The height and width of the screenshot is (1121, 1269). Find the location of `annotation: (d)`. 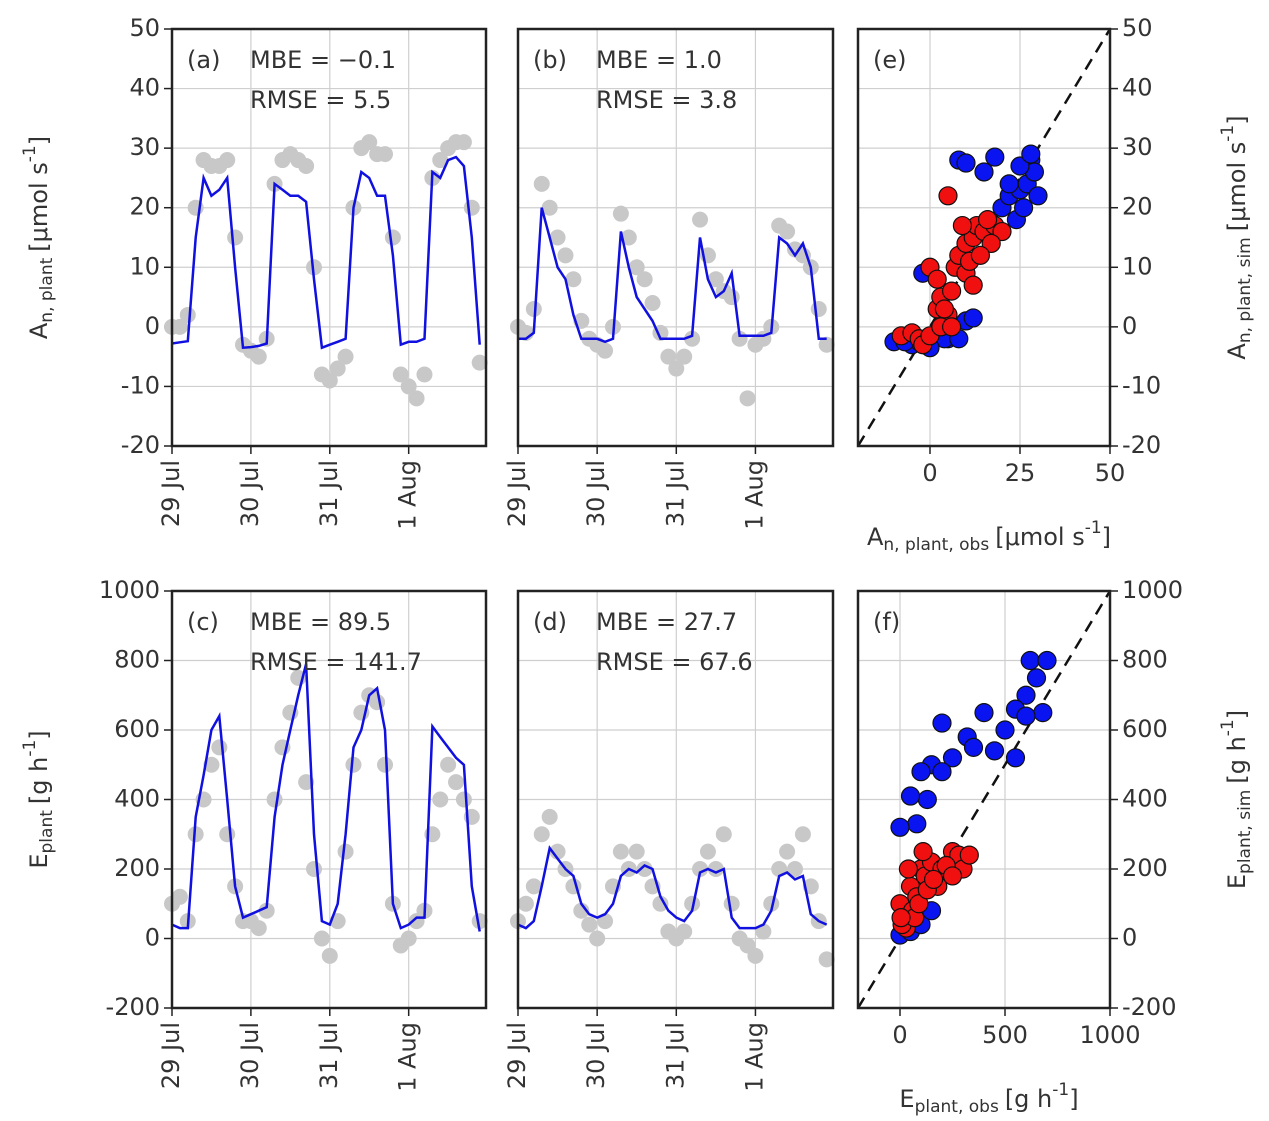

annotation: (d) is located at coordinates (550, 622).